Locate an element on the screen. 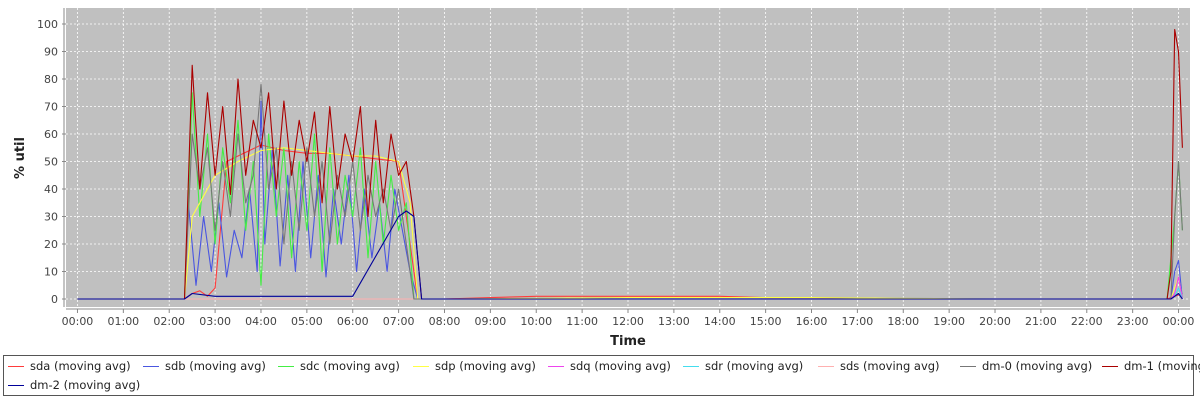  y-tick-label: 60 is located at coordinates (51, 134).